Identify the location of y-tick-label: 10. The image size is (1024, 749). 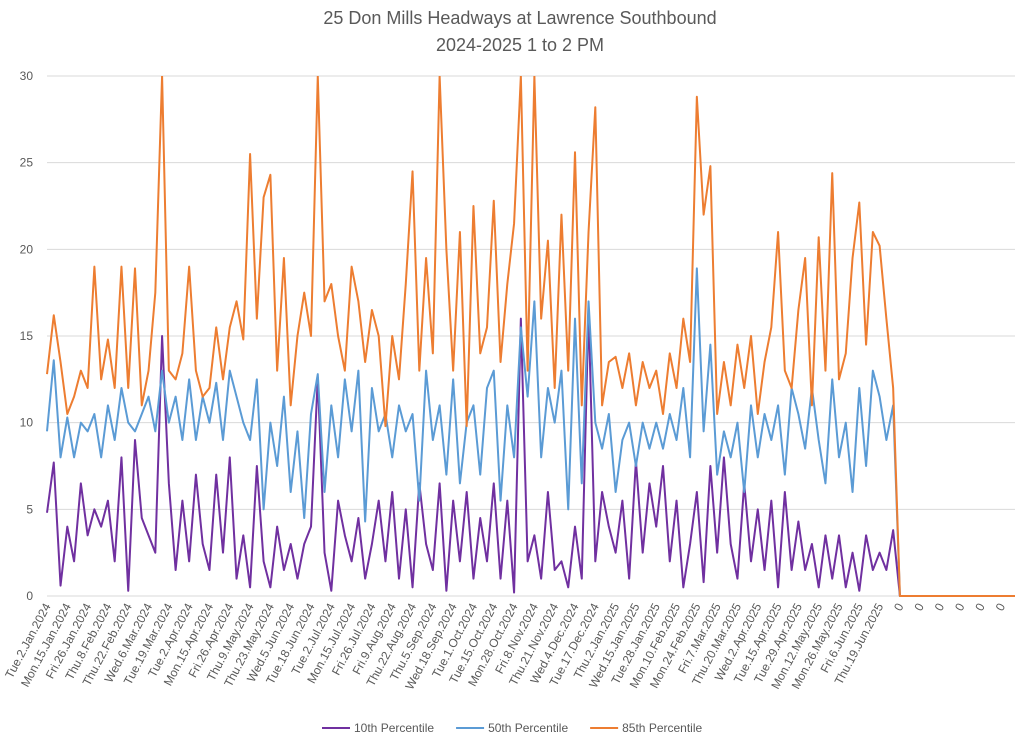
(27, 423).